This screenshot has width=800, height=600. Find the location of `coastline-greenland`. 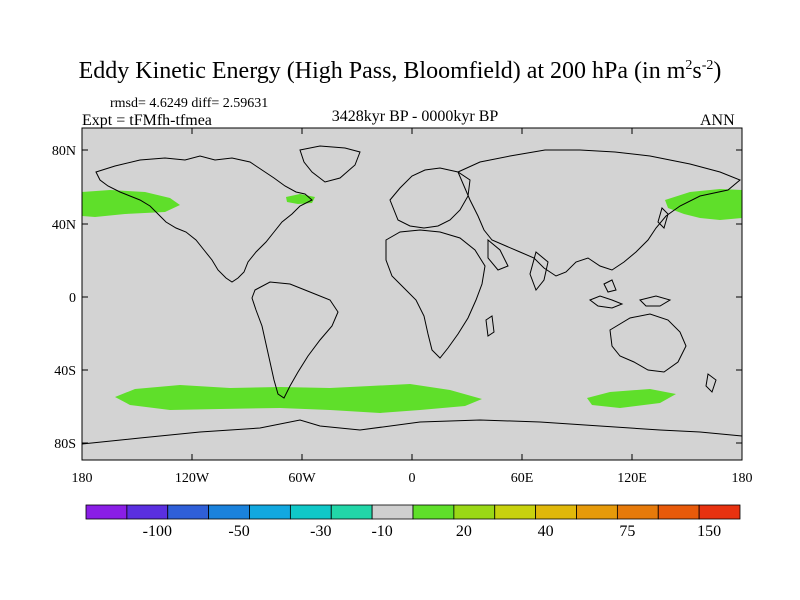

coastline-greenland is located at coordinates (330, 164).